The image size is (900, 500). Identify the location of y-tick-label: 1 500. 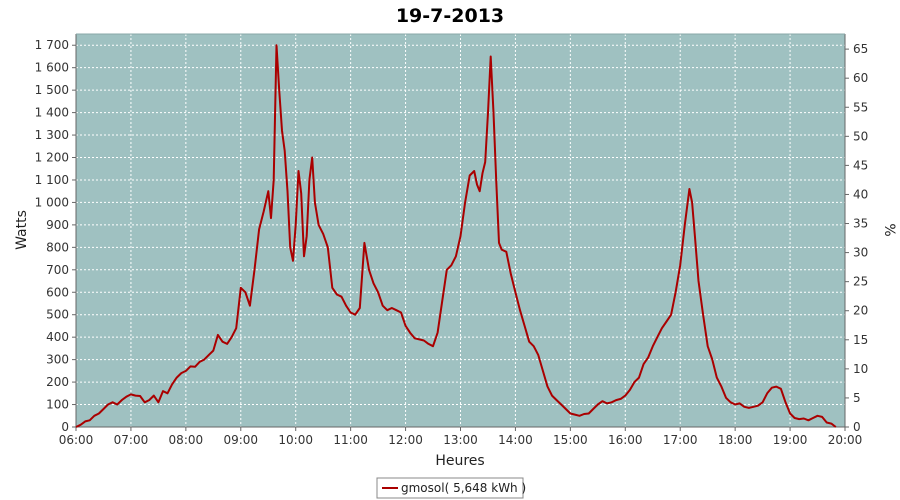
(52, 90).